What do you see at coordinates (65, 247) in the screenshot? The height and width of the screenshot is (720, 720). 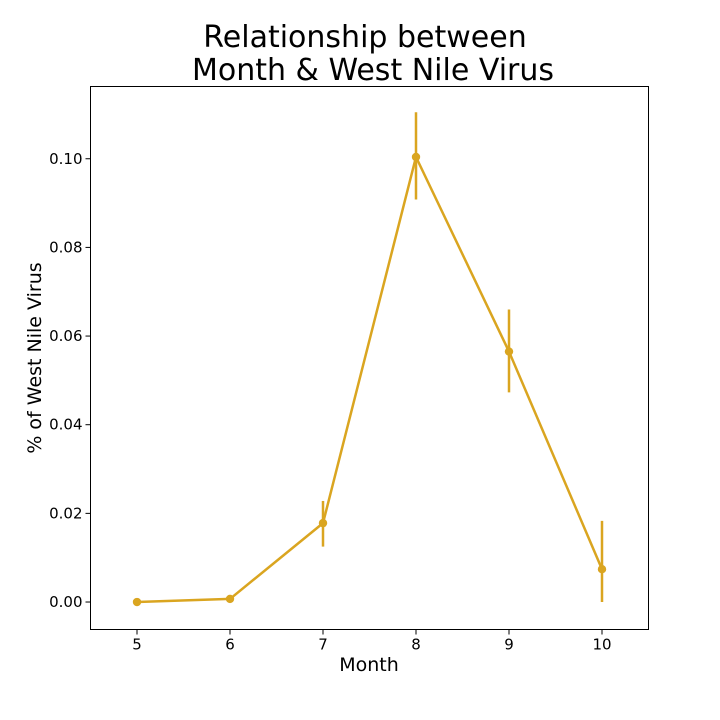 I see `y-tick-label: 0.08` at bounding box center [65, 247].